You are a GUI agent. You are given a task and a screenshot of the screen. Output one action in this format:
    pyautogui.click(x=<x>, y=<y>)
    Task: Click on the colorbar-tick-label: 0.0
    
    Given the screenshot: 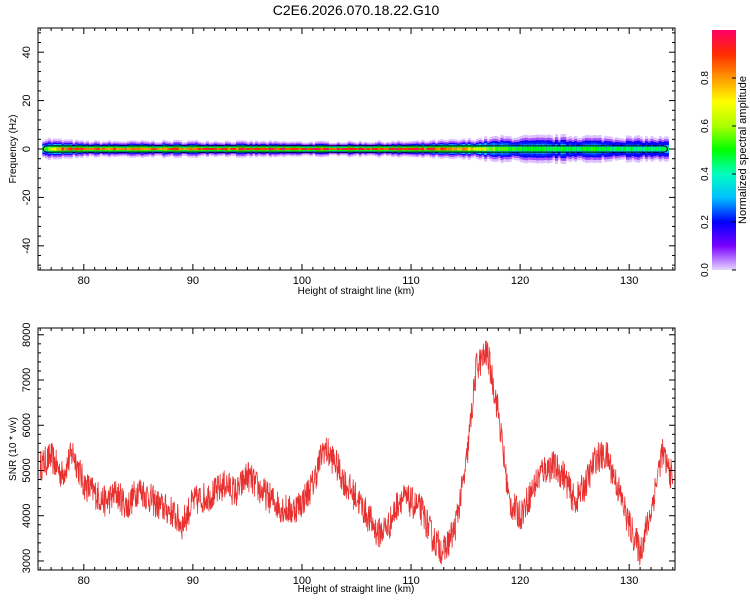 What is the action you would take?
    pyautogui.click(x=705, y=270)
    